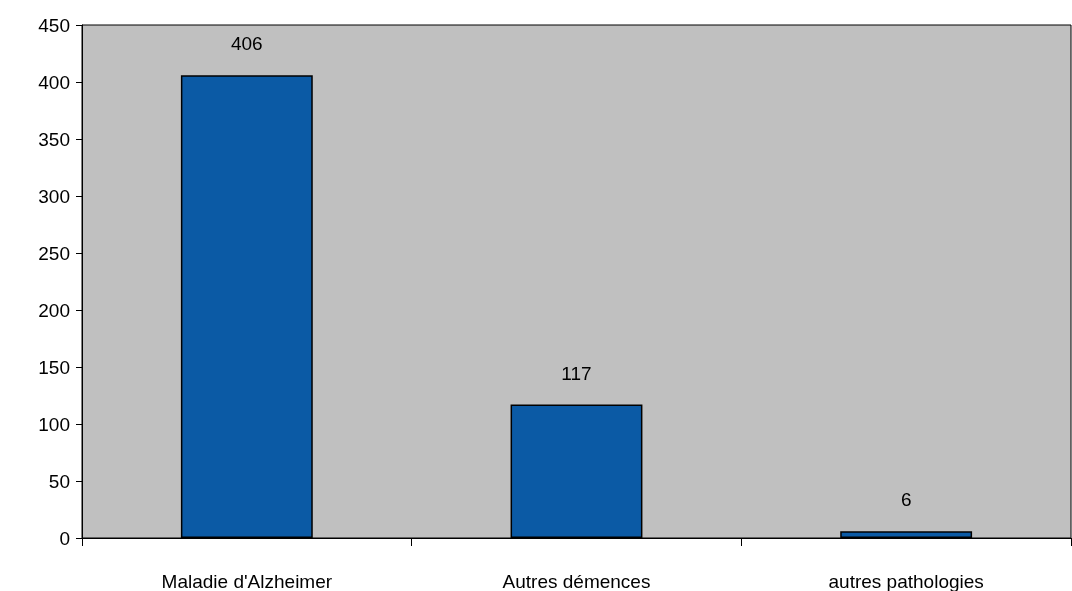 This screenshot has height=591, width=1072. Describe the element at coordinates (576, 373) in the screenshot. I see `data-label: 117` at that location.